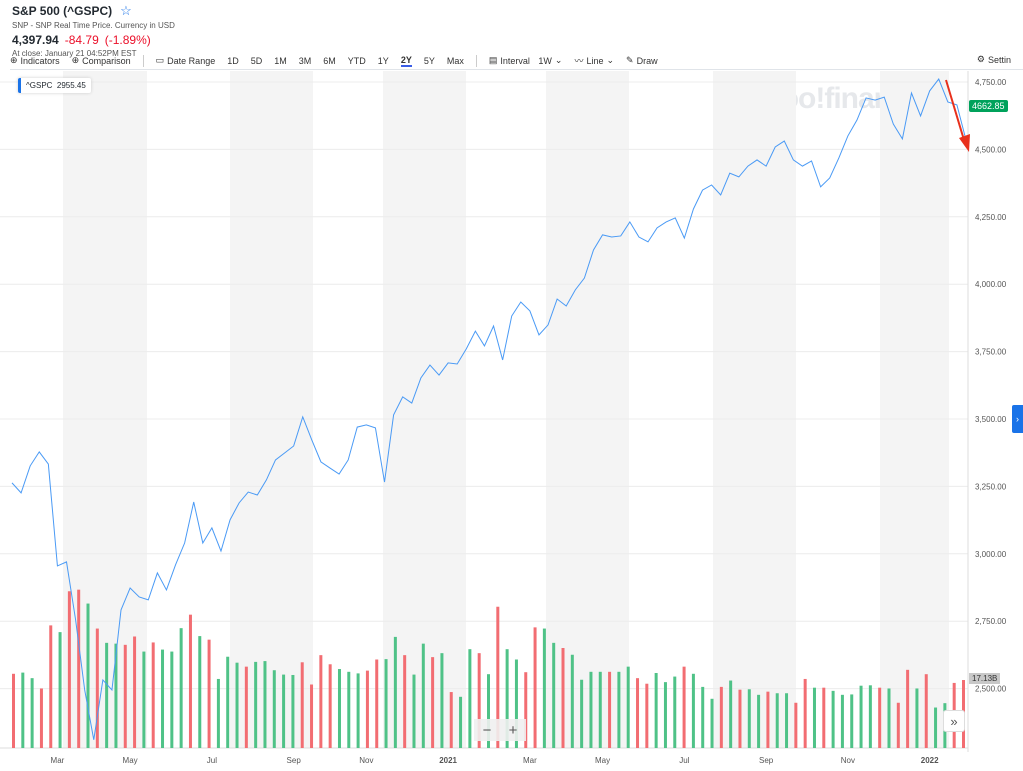 This screenshot has width=1023, height=771. Describe the element at coordinates (991, 352) in the screenshot. I see `y-tick-label: 3,750.00` at that location.